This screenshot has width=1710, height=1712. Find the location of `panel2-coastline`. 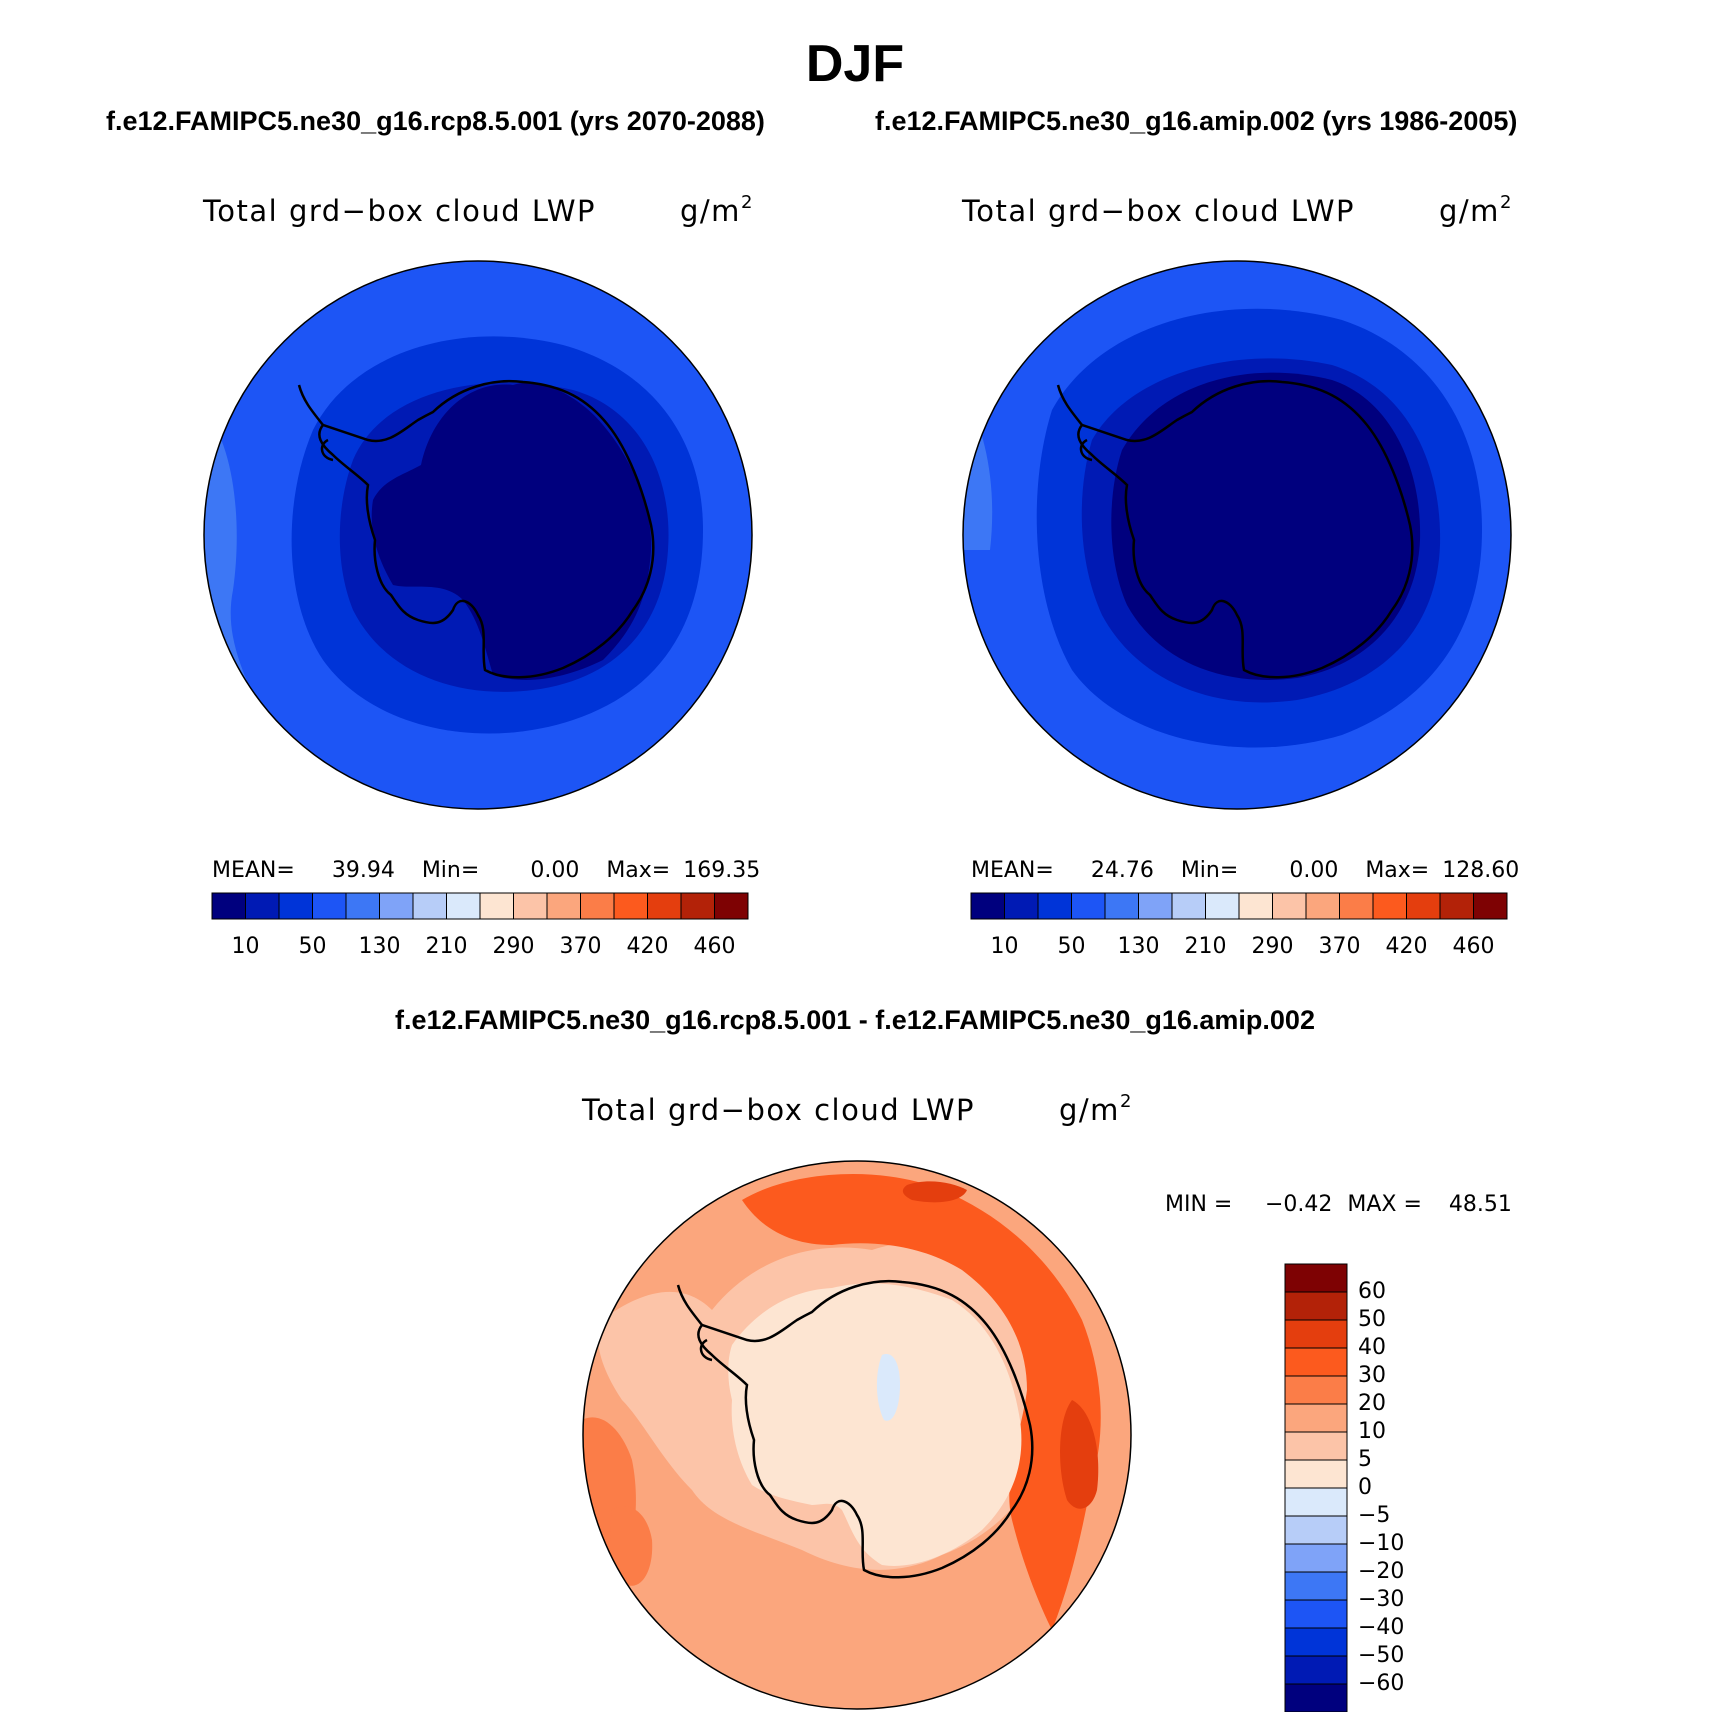

panel2-coastline is located at coordinates (1245, 529).